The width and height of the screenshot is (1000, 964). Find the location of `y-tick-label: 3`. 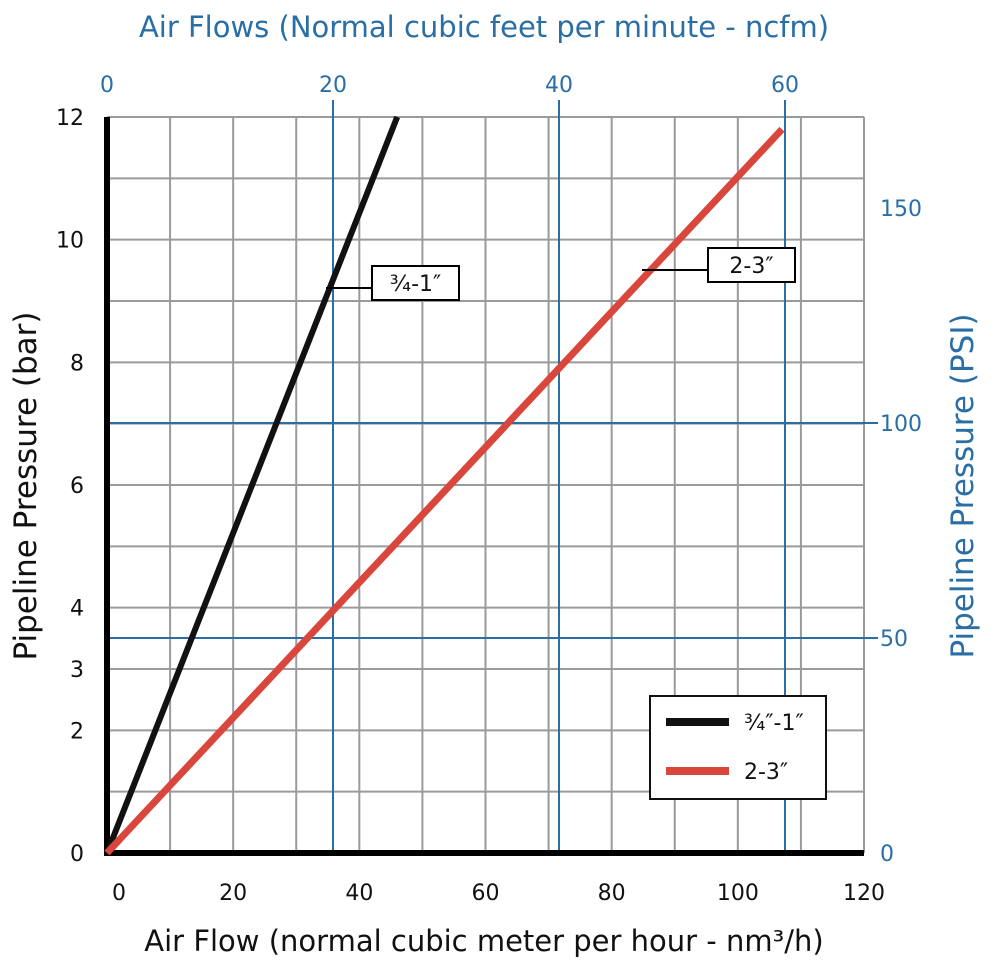

y-tick-label: 3 is located at coordinates (77, 670).